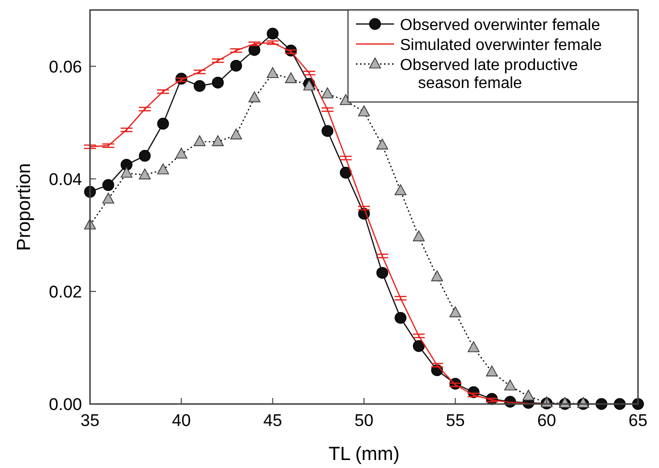 This screenshot has height=468, width=659. Describe the element at coordinates (65, 404) in the screenshot. I see `y-tick-label: 0.00` at that location.